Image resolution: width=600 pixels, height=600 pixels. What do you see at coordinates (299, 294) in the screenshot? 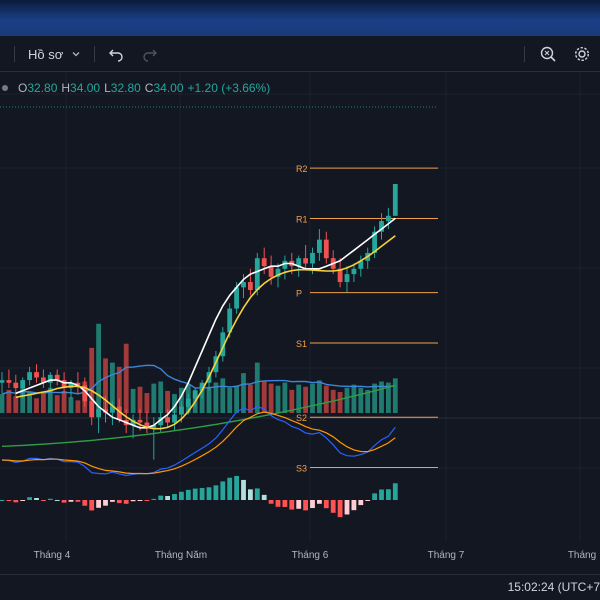
I see `pivot-label: P` at bounding box center [299, 294].